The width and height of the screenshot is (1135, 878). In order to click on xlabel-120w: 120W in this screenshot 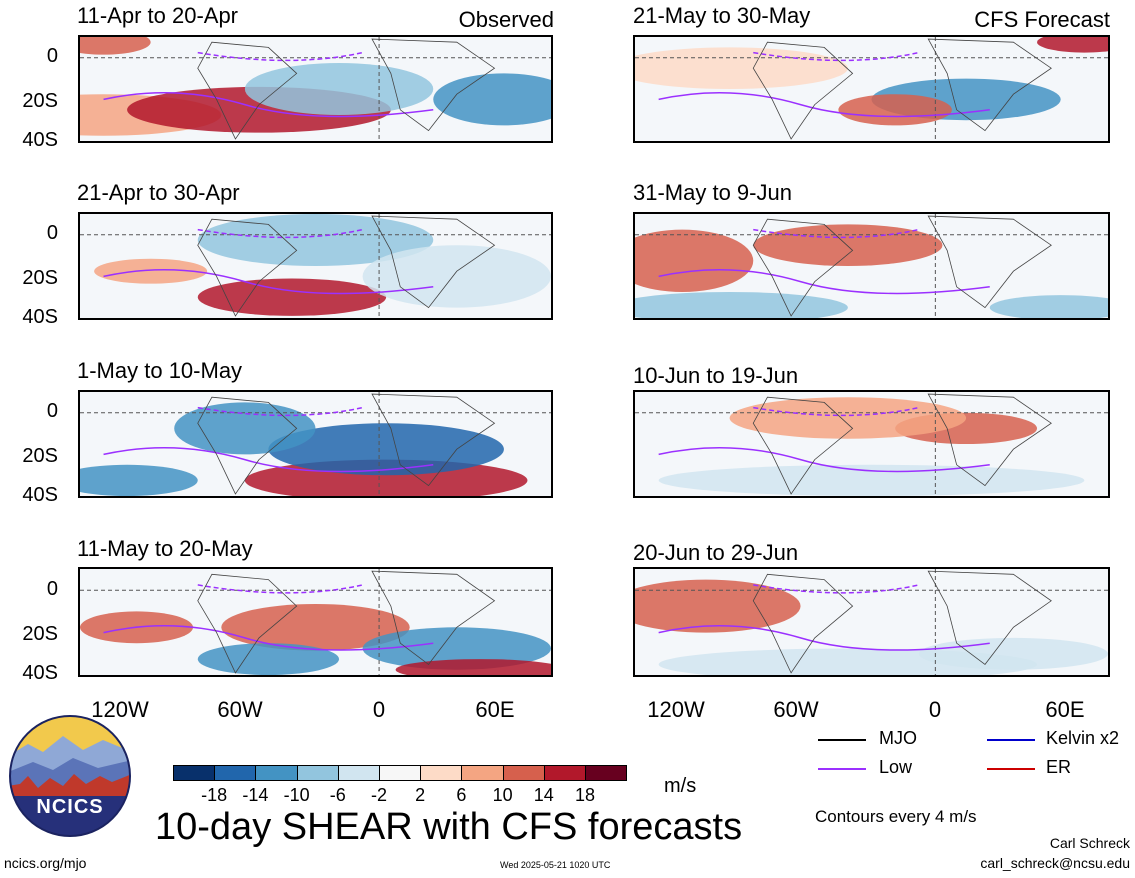, I will do `click(676, 709)`.